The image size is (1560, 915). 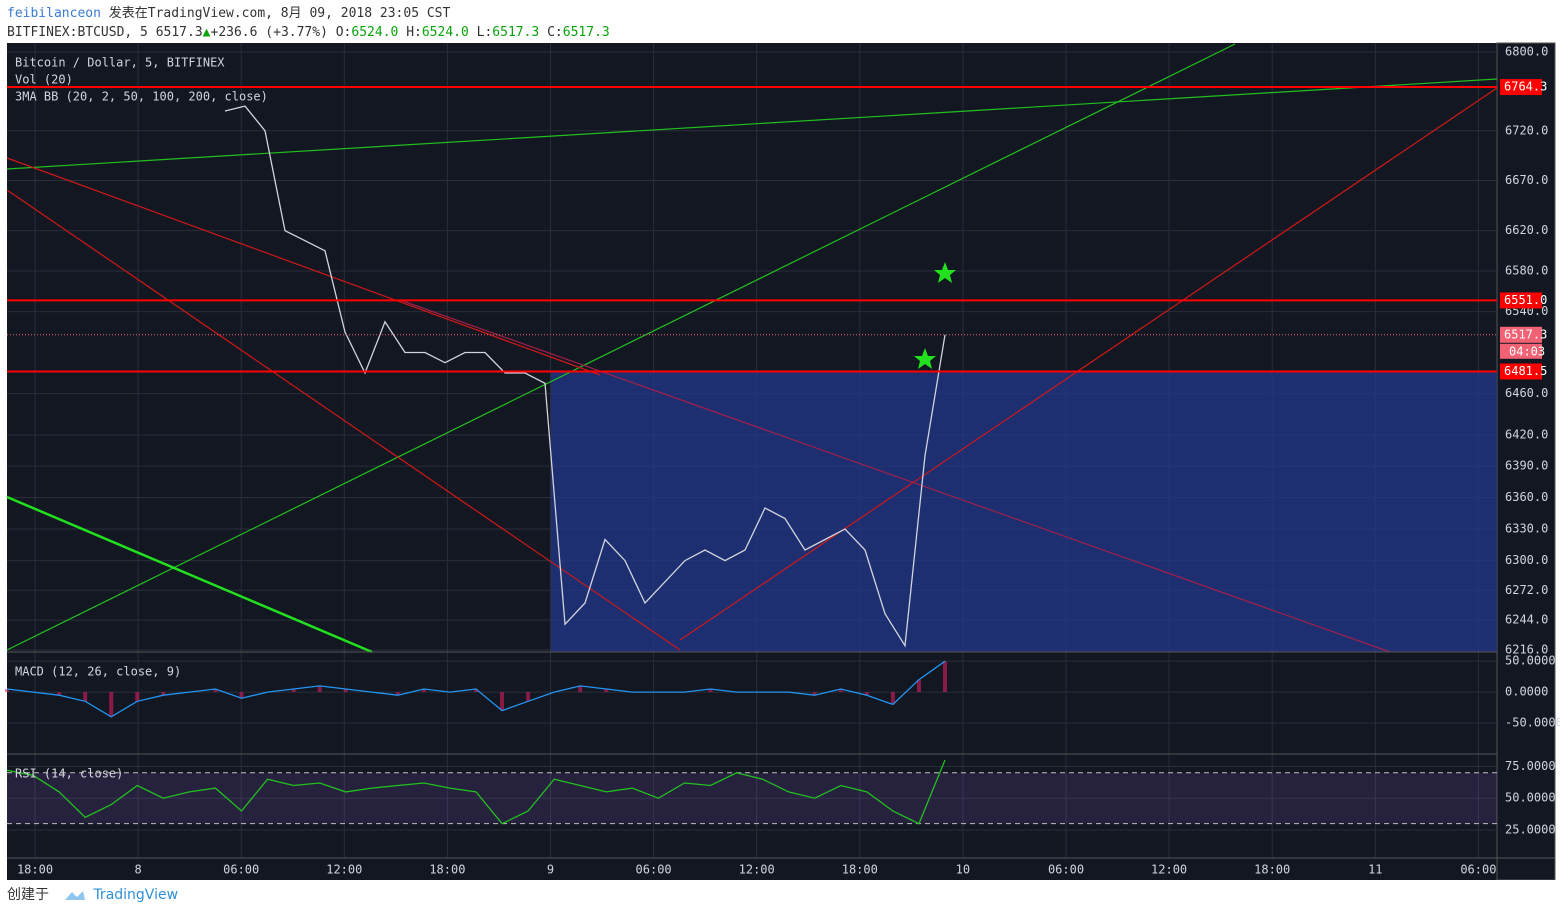 I want to click on symbol: BITFINEX:BTCUSD, 5 6517.3, so click(x=105, y=32).